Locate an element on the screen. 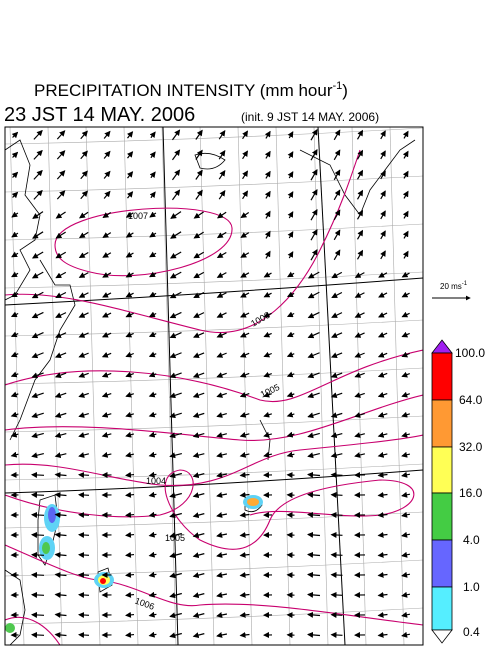 Image resolution: width=500 pixels, height=650 pixels. colorbar-labels: 100.0 64.0 32.0 16.0 4.0 1.0 0.4 is located at coordinates (470, 492).